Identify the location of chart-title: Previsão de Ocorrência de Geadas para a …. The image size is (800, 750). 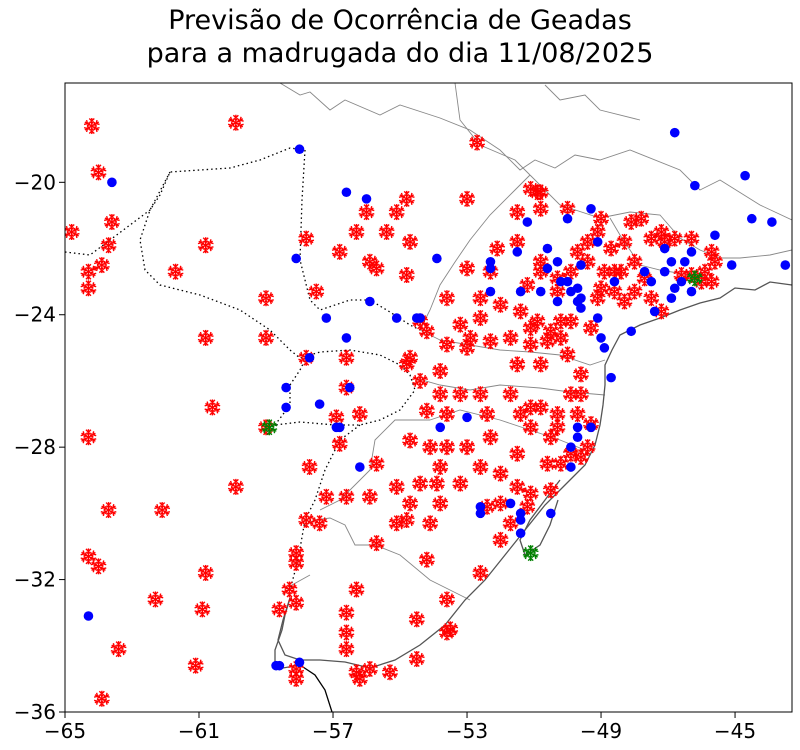
(400, 37).